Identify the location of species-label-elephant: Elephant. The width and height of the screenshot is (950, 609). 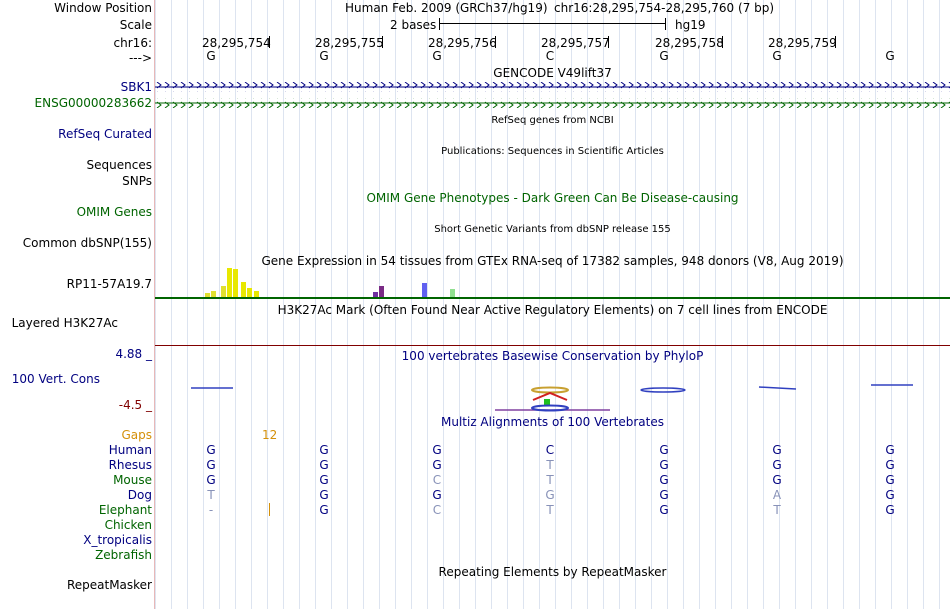
(125, 510).